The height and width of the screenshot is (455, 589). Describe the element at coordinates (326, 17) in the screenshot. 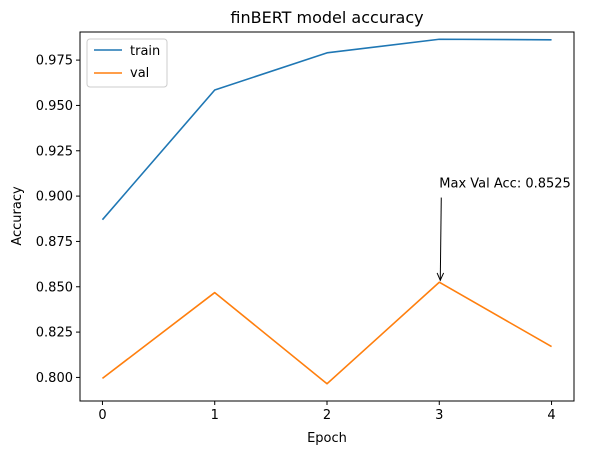

I see `chart-title: finBERT model accuracy` at that location.